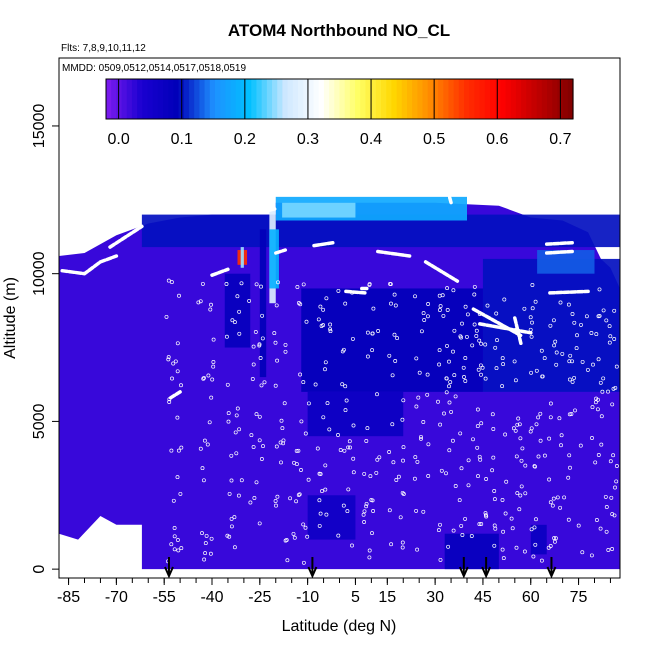 The image size is (650, 650). I want to click on x-tick-label: -10, so click(307, 597).